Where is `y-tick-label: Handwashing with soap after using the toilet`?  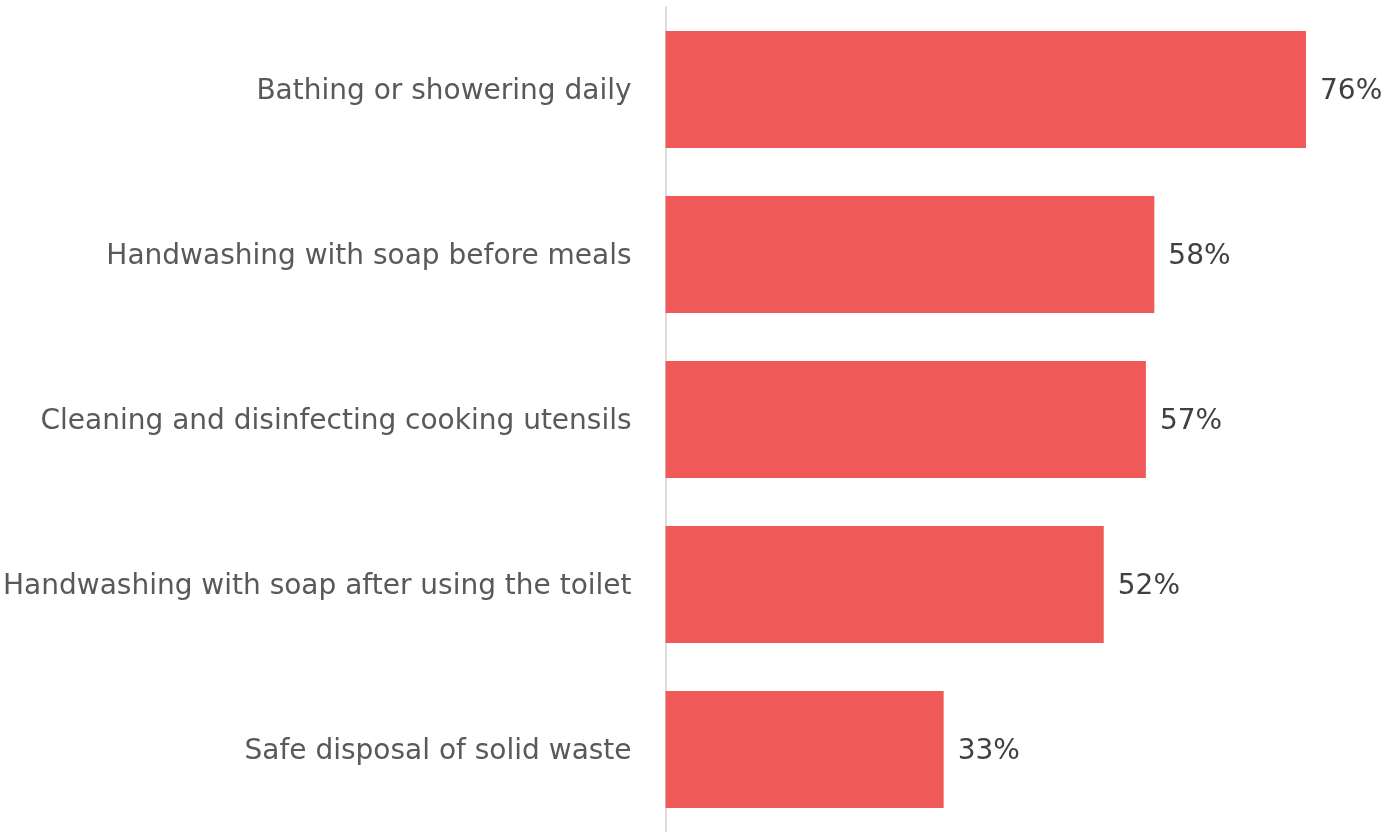 y-tick-label: Handwashing with soap after using the toilet is located at coordinates (317, 584).